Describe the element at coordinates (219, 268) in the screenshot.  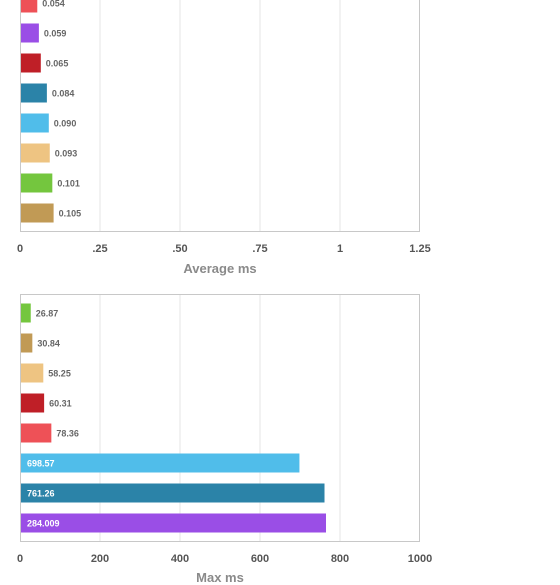
I see `x-axis-title: Average ms` at that location.